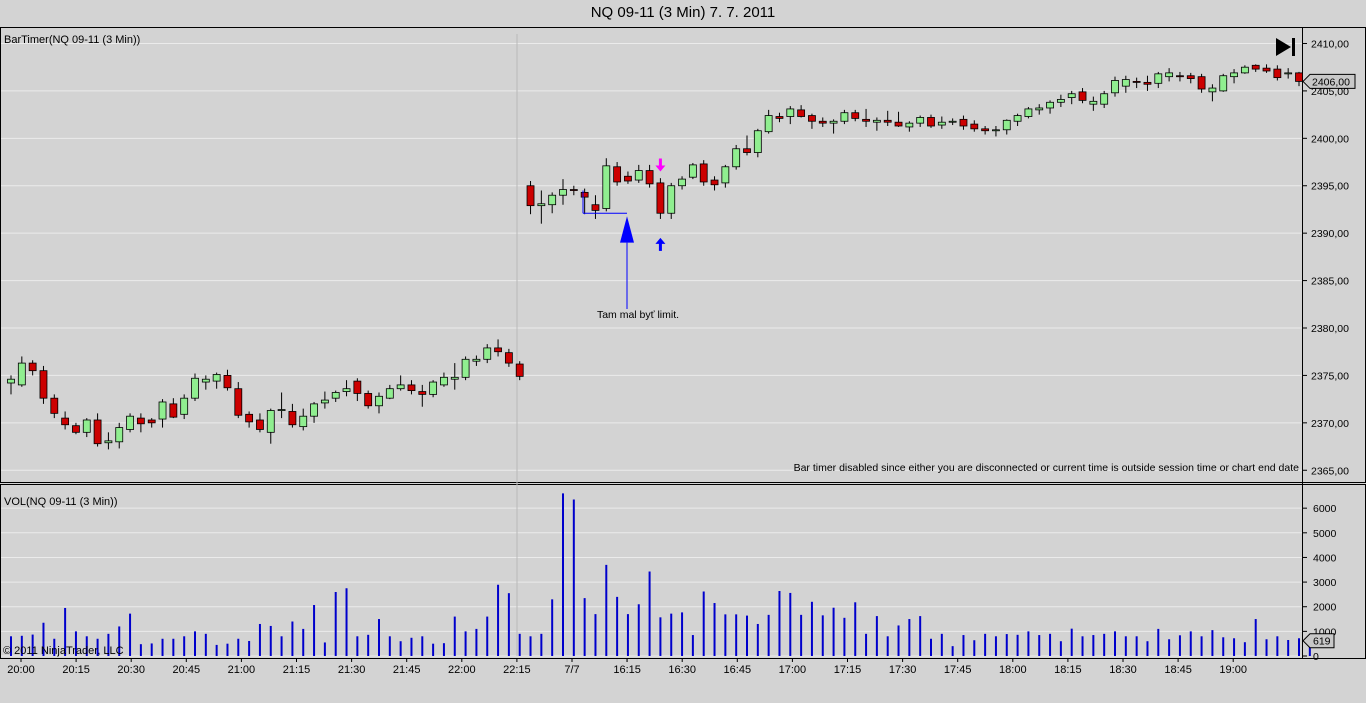 The image size is (1366, 703). I want to click on price-tick-label: 2385,00, so click(1330, 282).